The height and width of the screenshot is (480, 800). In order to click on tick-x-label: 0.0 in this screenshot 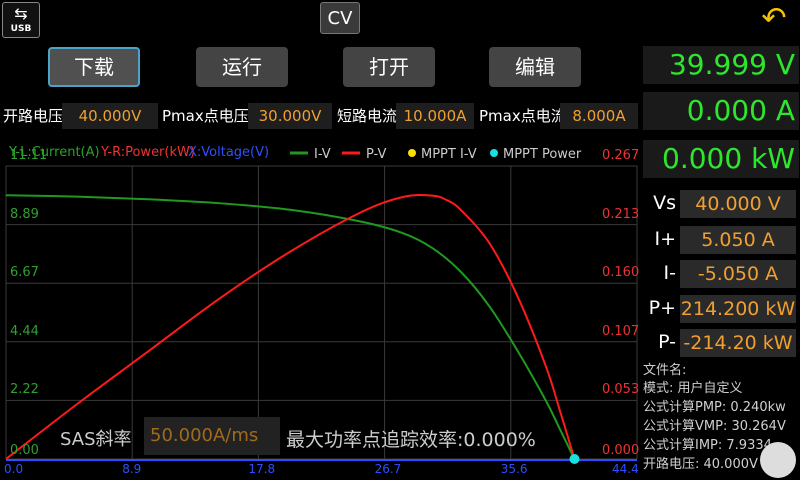, I will do `click(14, 469)`.